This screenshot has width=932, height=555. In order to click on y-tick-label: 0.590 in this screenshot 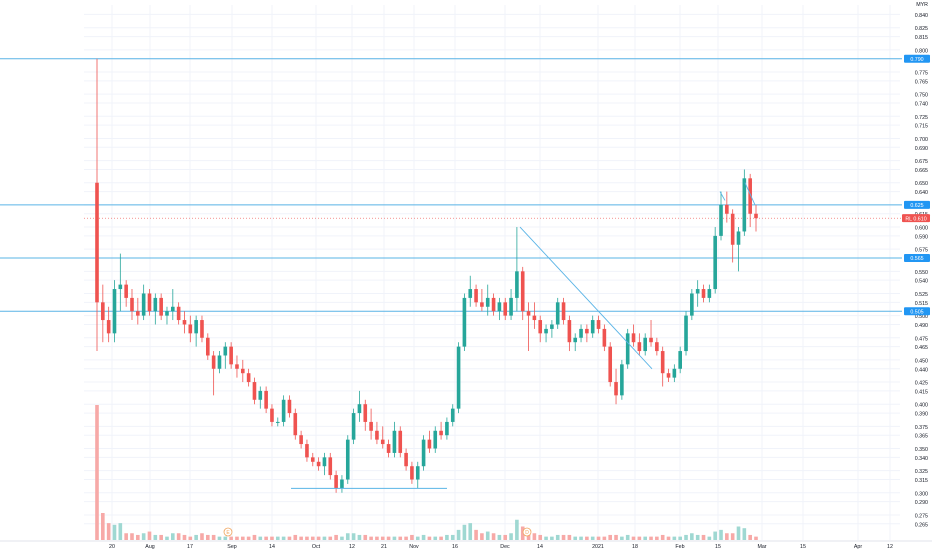, I will do `click(921, 237)`.